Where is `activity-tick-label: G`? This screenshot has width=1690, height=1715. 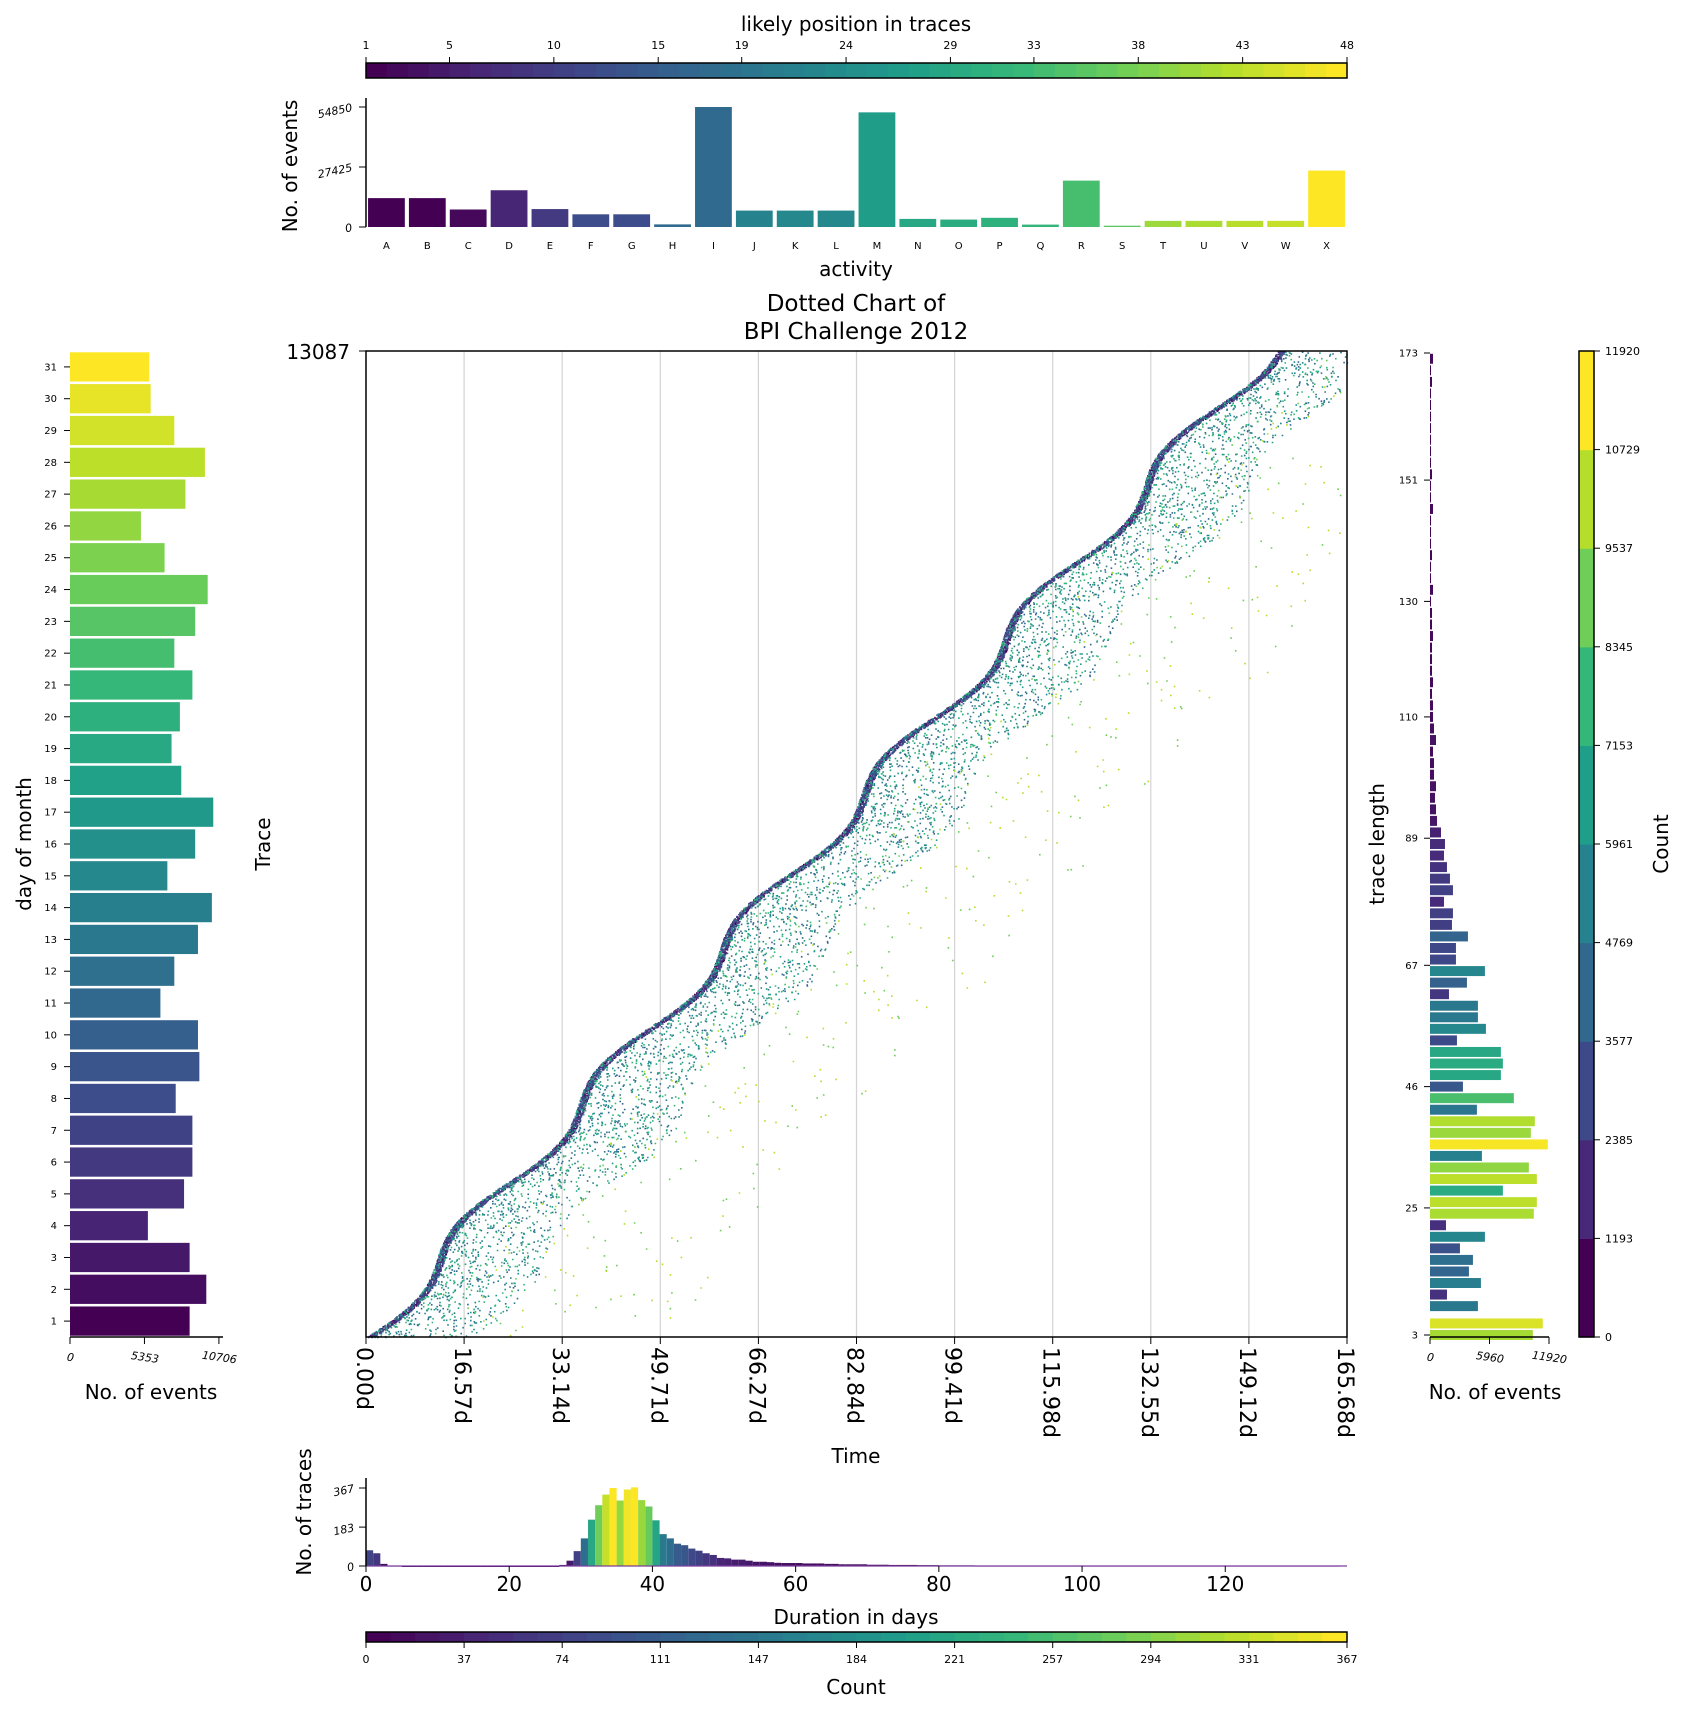
activity-tick-label: G is located at coordinates (632, 246).